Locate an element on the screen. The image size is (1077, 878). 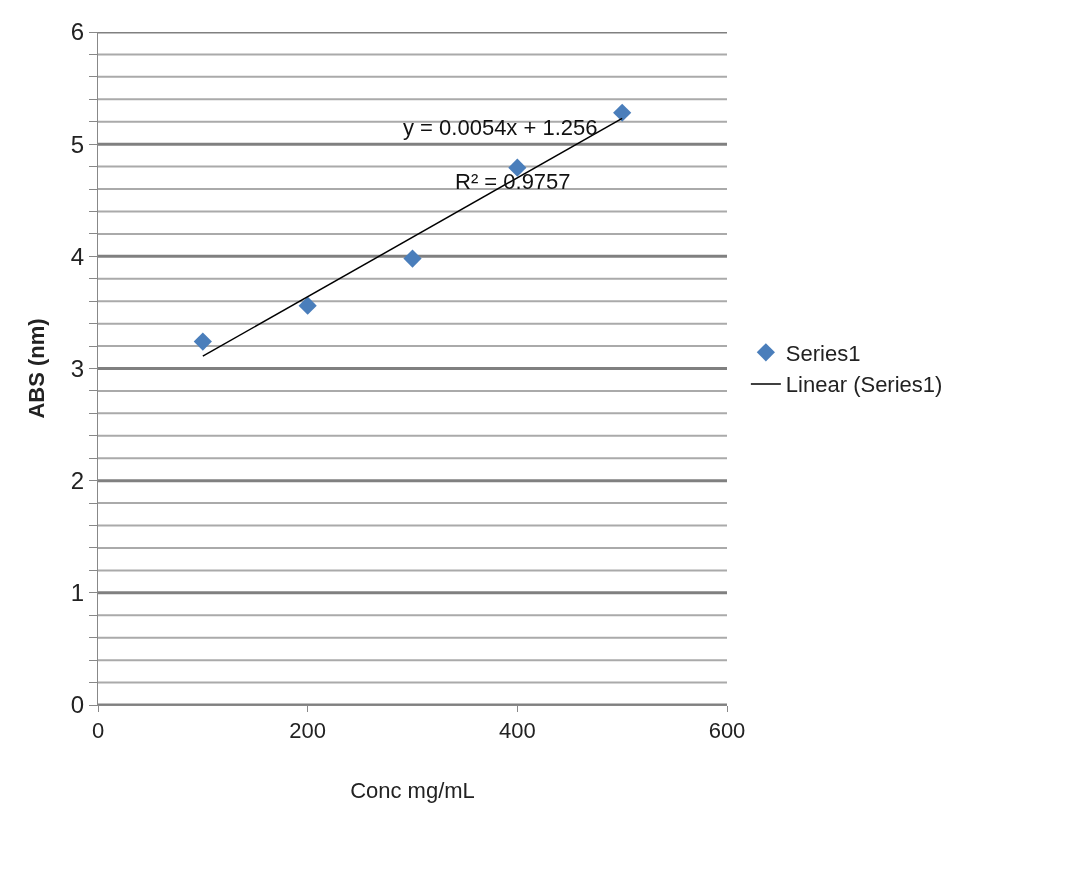
y-tick-label: 2 is located at coordinates (77, 481).